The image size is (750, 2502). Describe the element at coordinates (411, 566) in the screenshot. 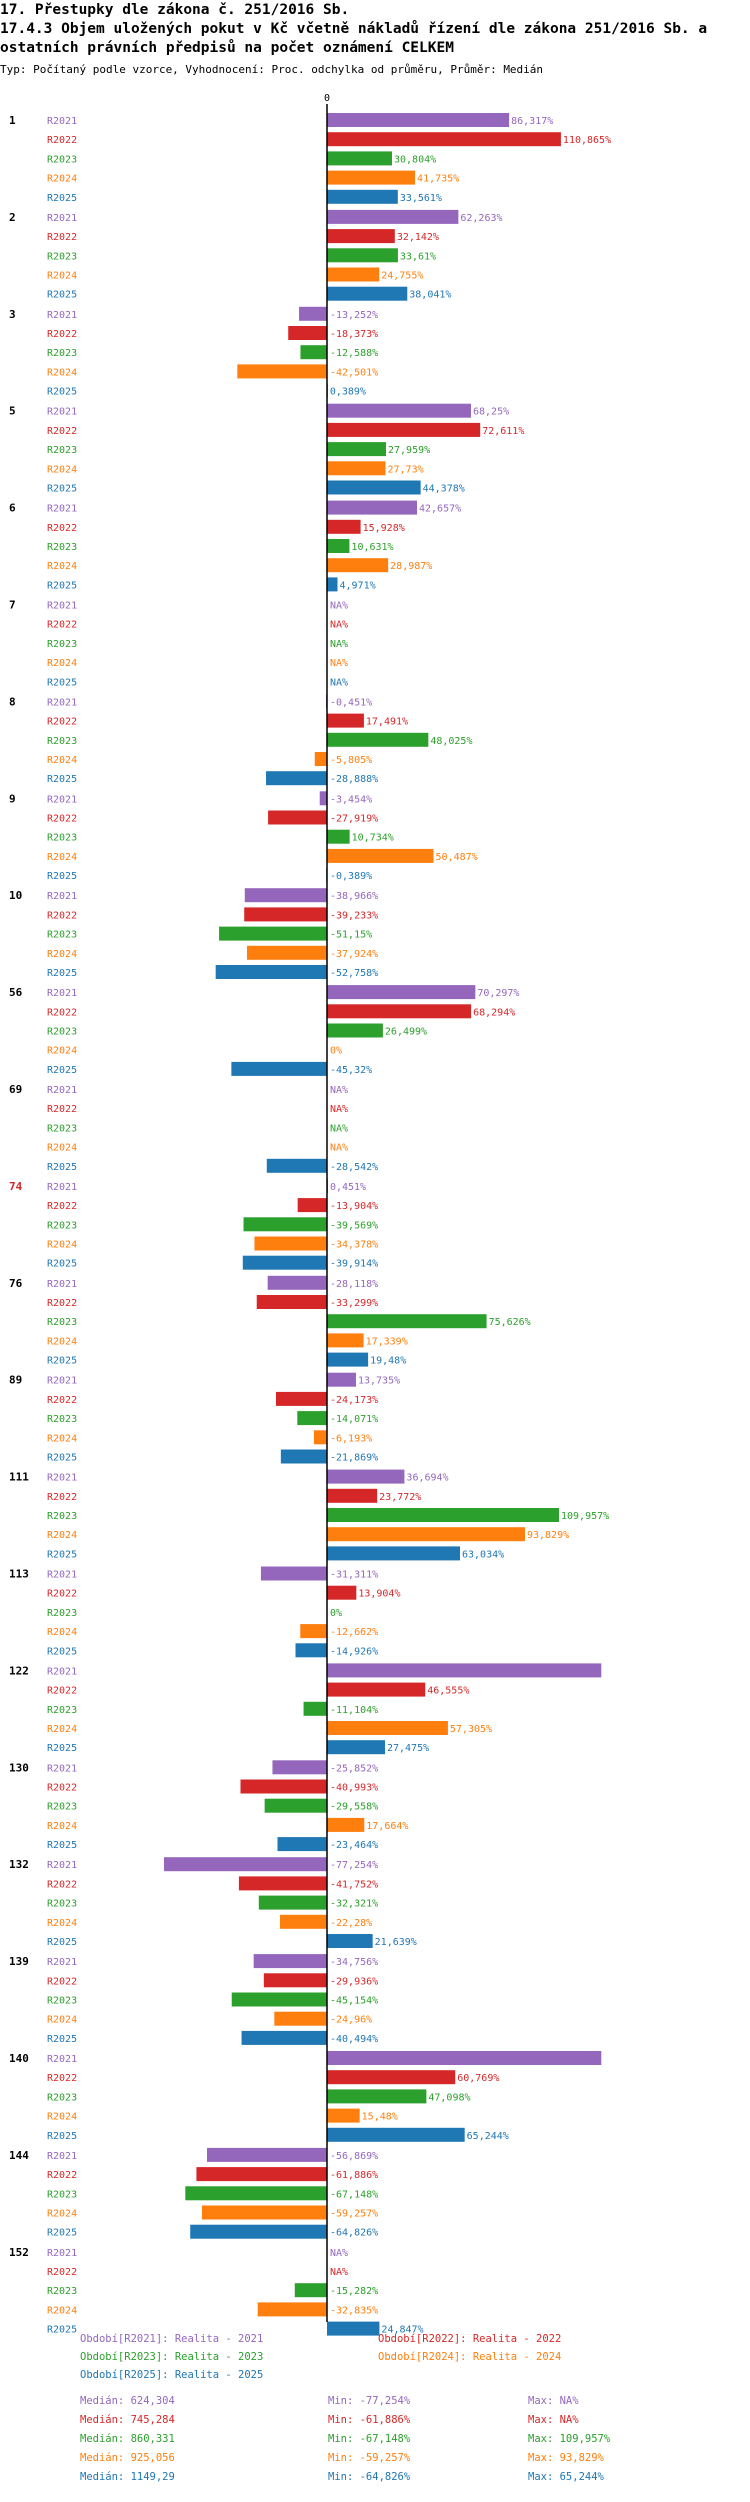

I see `group-6-r2024-value-label: 28,987%` at that location.